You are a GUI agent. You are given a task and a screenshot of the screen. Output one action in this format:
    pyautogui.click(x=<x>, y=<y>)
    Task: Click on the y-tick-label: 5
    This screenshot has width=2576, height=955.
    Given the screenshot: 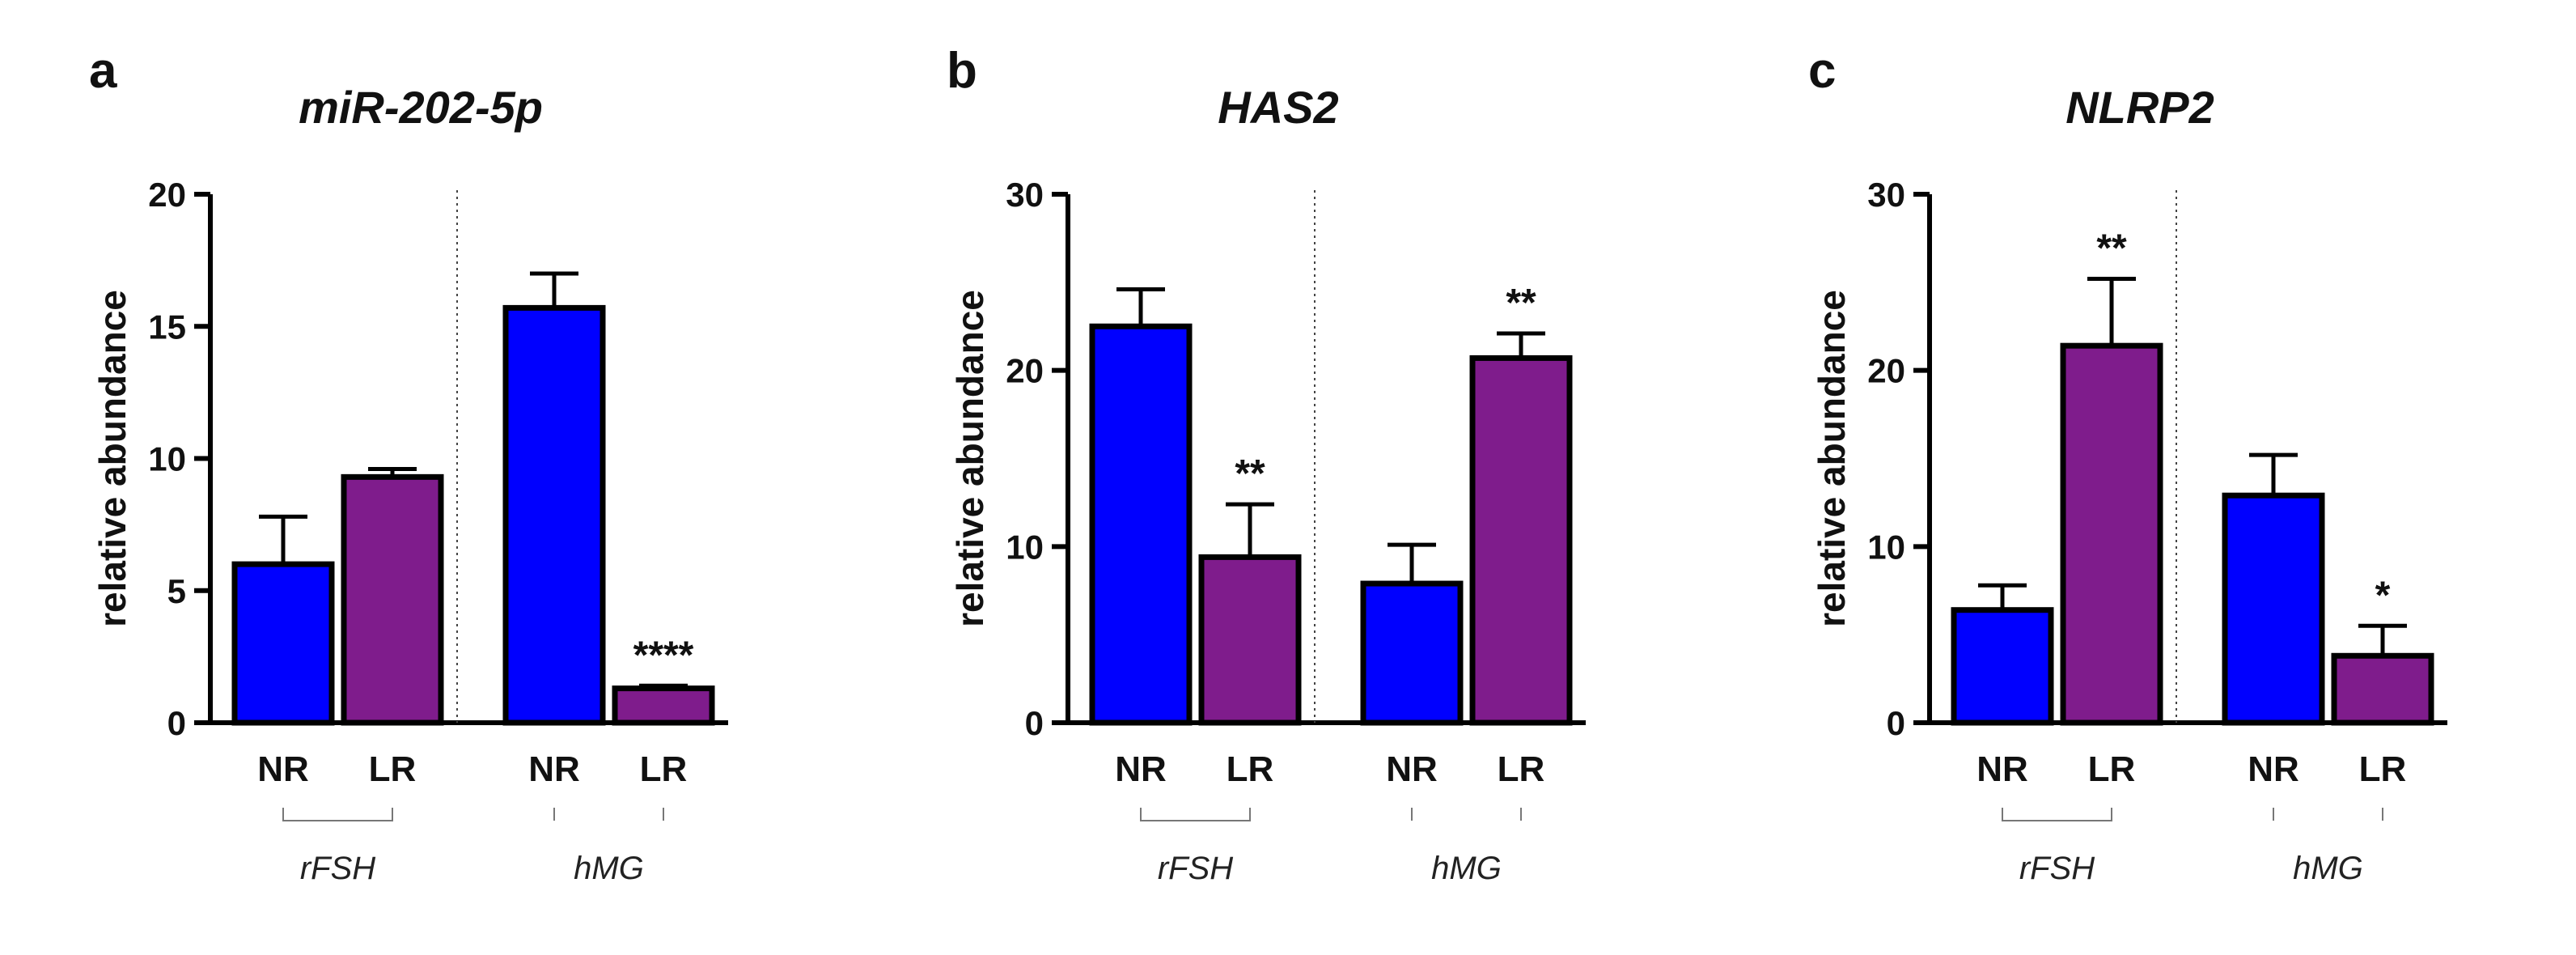 What is the action you would take?
    pyautogui.click(x=176, y=591)
    